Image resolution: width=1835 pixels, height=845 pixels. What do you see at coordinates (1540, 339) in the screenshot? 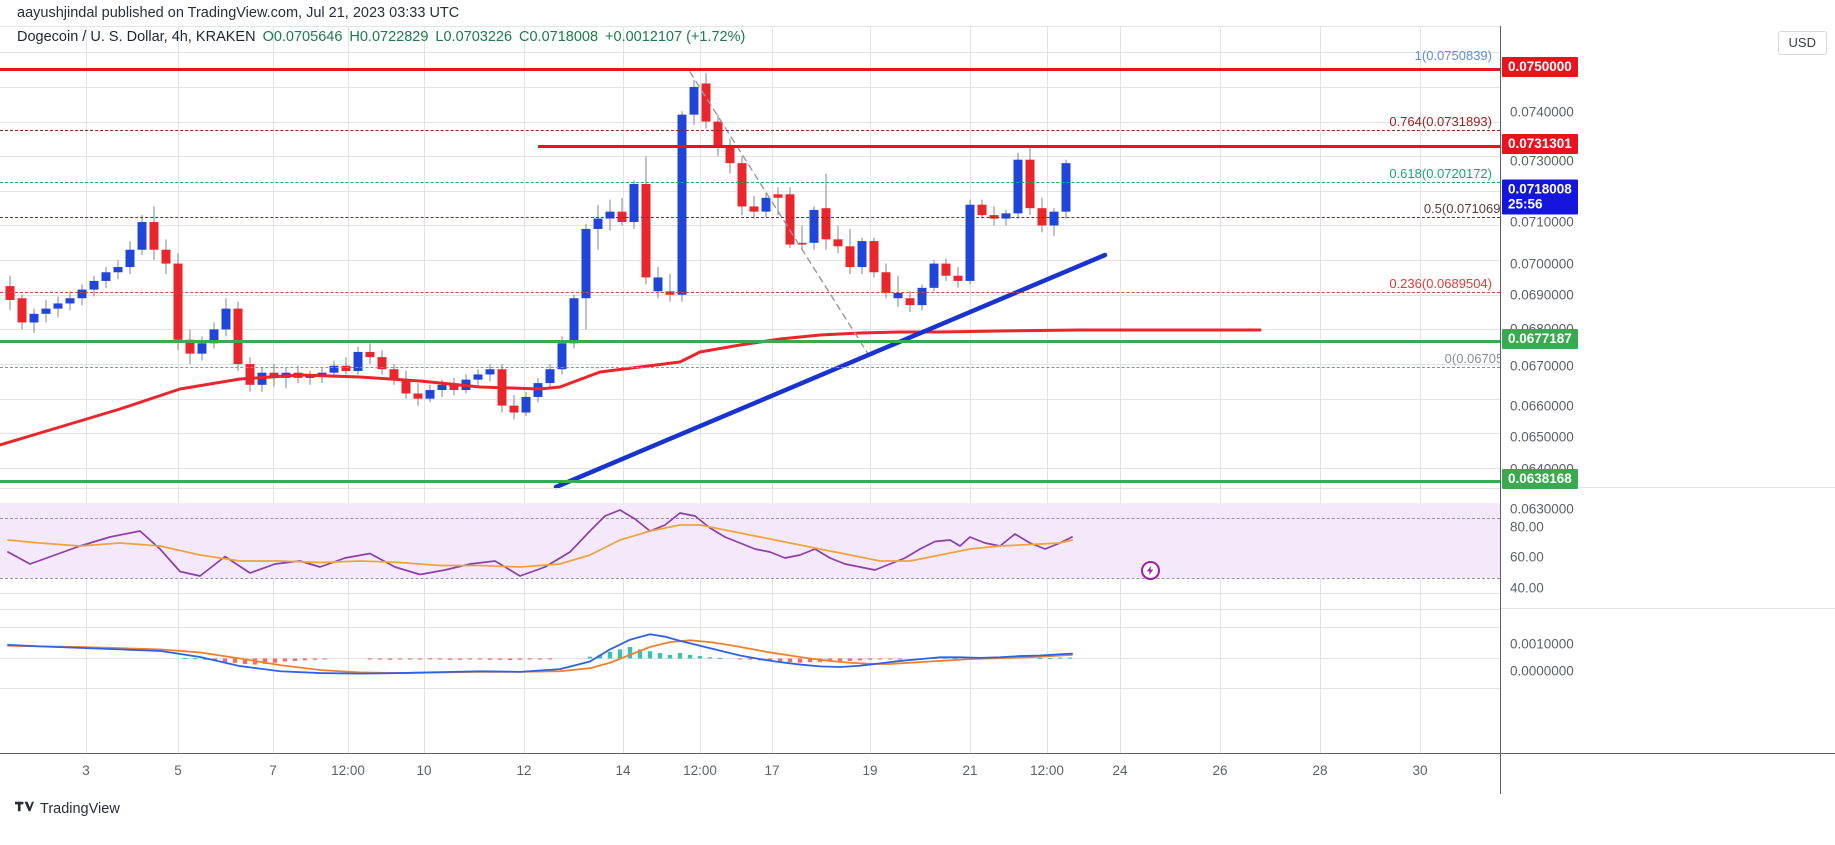
I see `price-scale-tag: 0.0677187` at bounding box center [1540, 339].